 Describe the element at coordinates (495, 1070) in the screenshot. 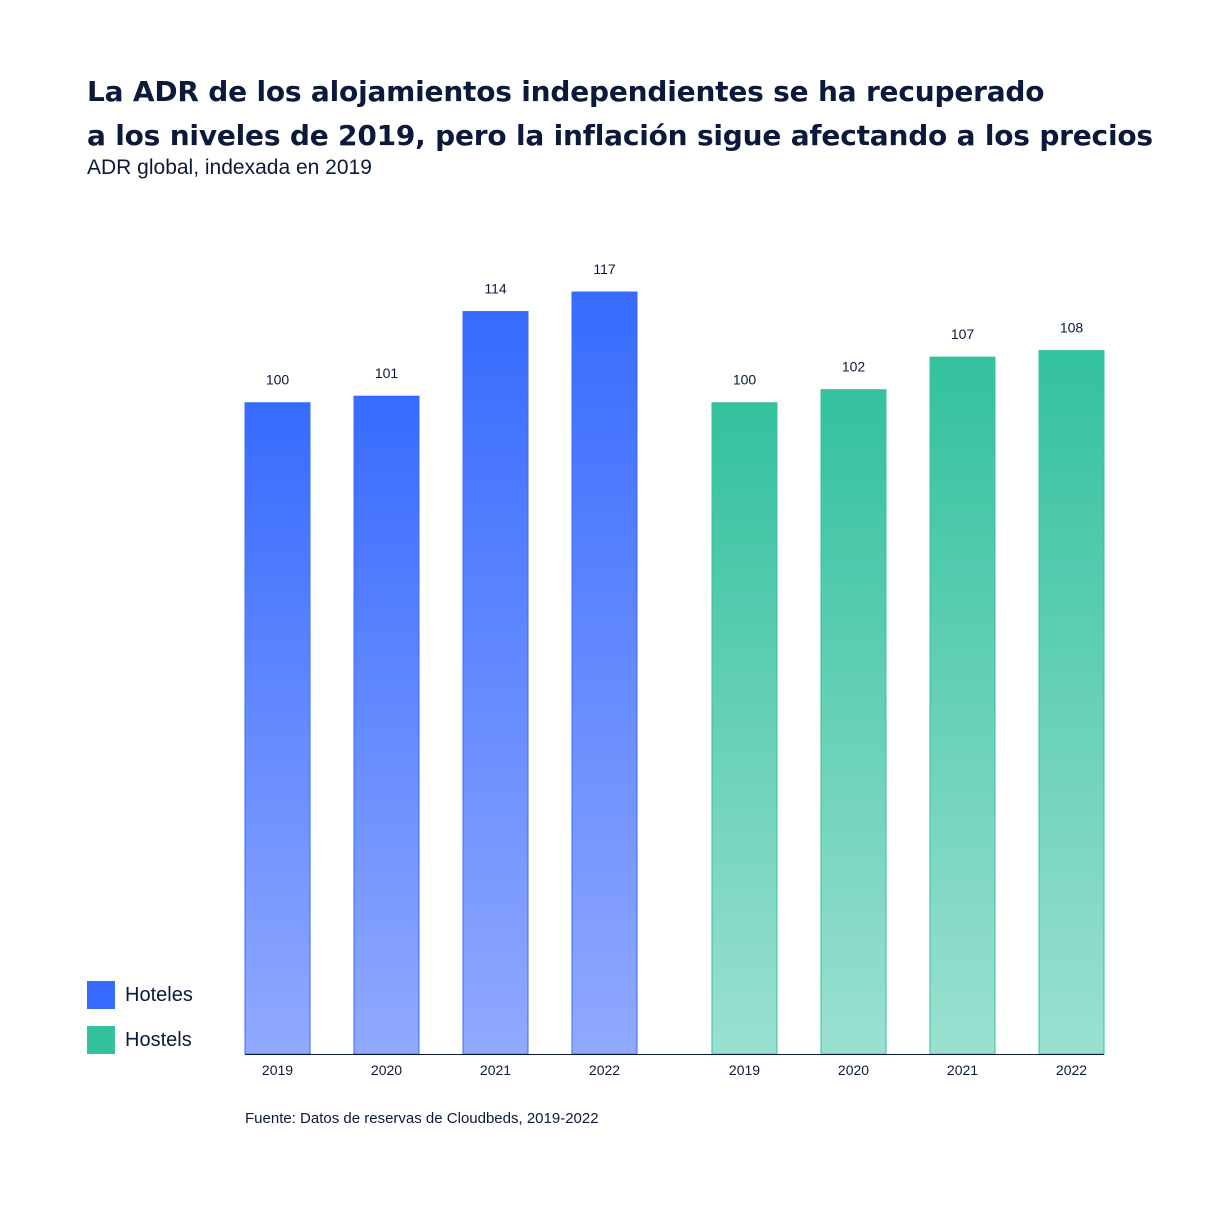

I see `x-tick-label-hoteles-2021: 2021` at that location.